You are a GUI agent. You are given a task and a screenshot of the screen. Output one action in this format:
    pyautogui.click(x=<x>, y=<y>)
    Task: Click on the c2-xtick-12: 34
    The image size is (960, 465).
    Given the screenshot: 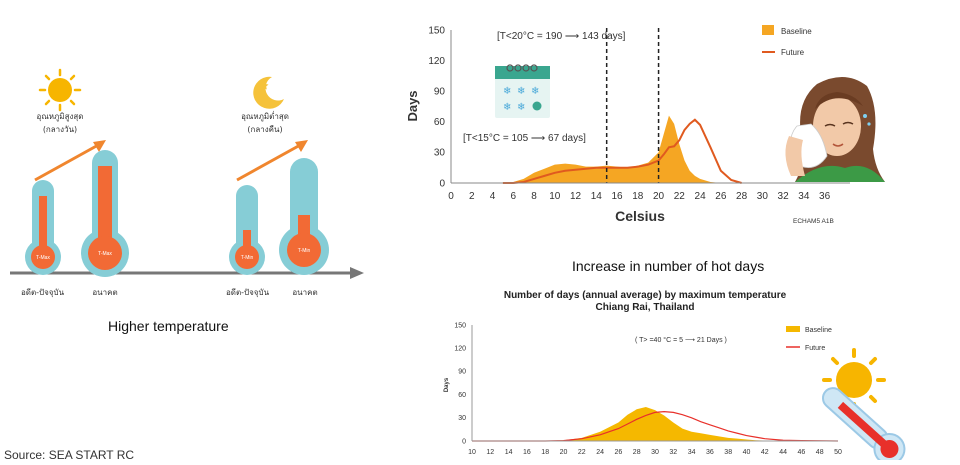 What is the action you would take?
    pyautogui.click(x=692, y=452)
    